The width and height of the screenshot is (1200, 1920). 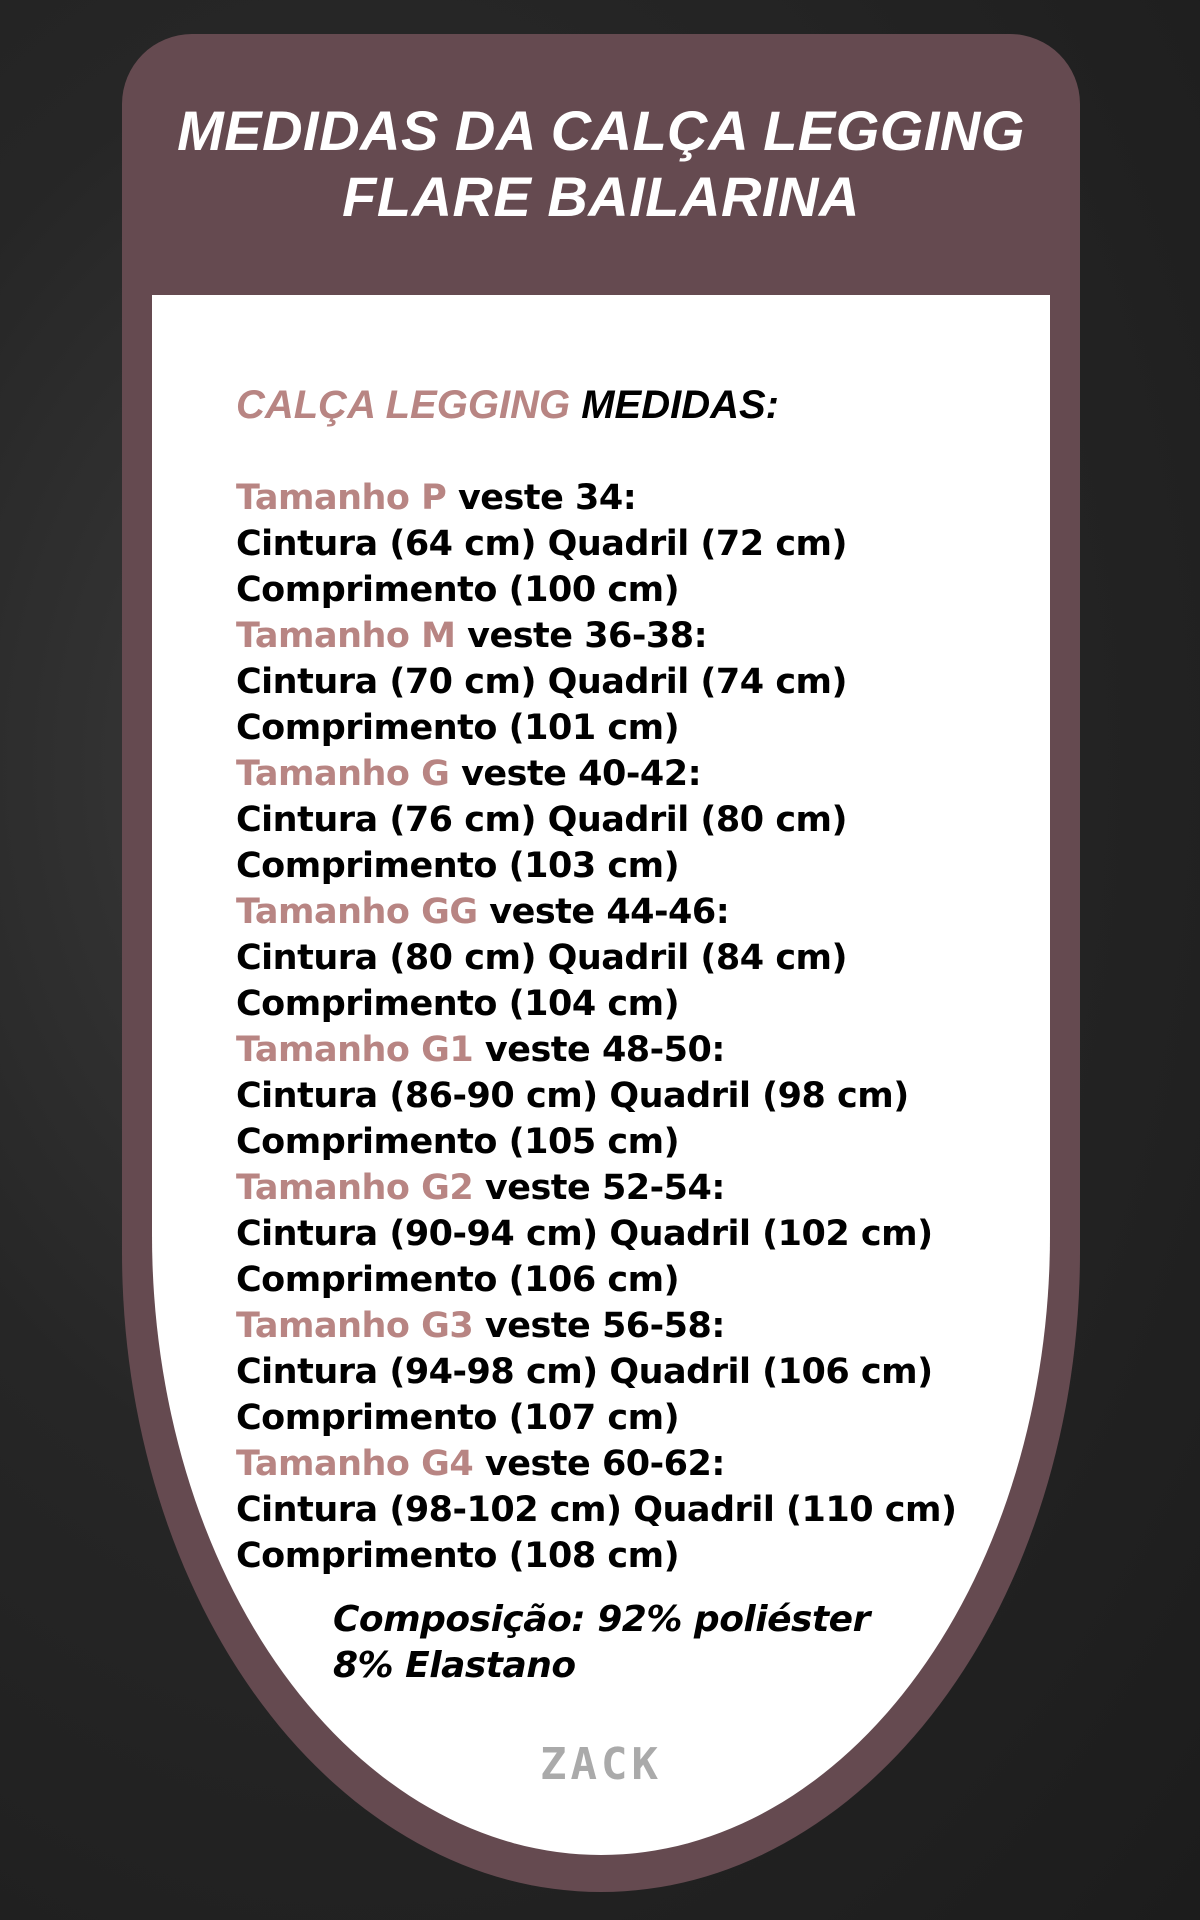 I want to click on title-line-1: MEDIDAS DA CALÇA LEGGING, so click(x=601, y=130).